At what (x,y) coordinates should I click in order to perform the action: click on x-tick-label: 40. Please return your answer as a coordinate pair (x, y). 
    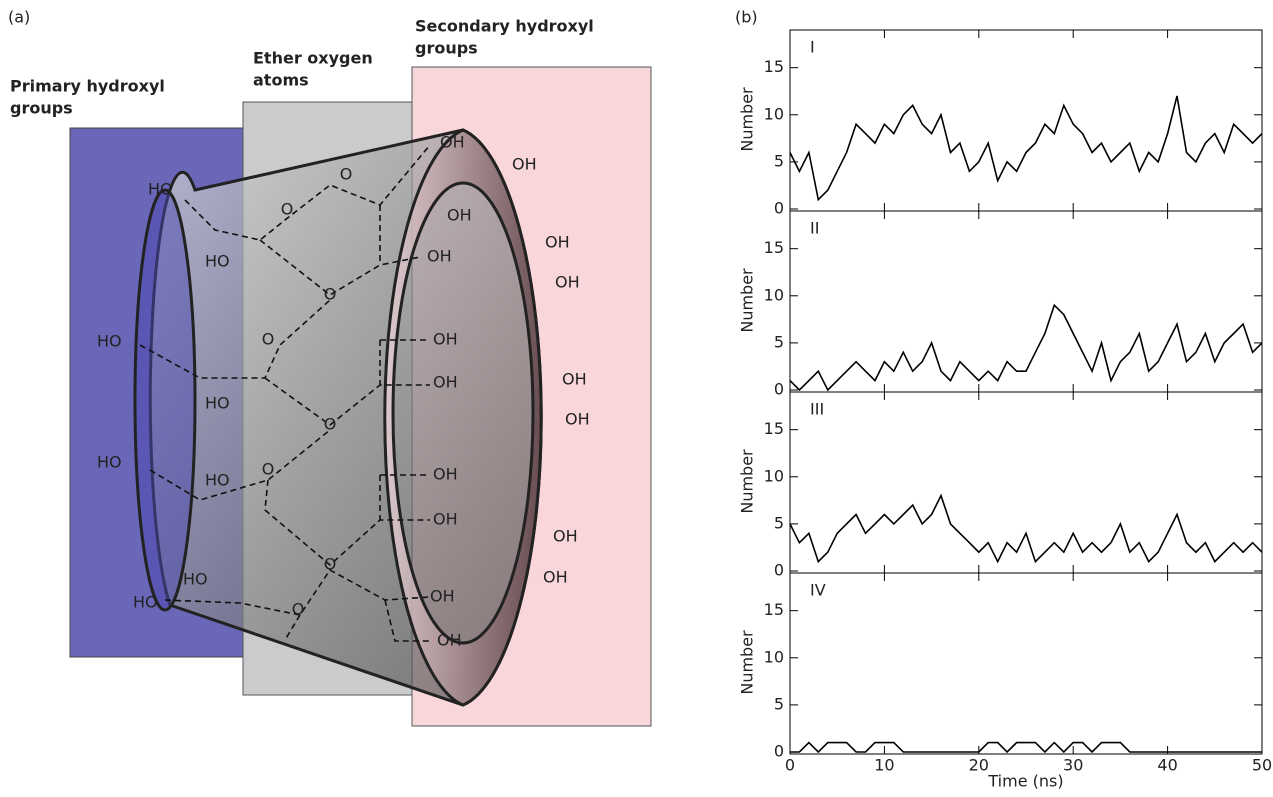
    Looking at the image, I should click on (1167, 765).